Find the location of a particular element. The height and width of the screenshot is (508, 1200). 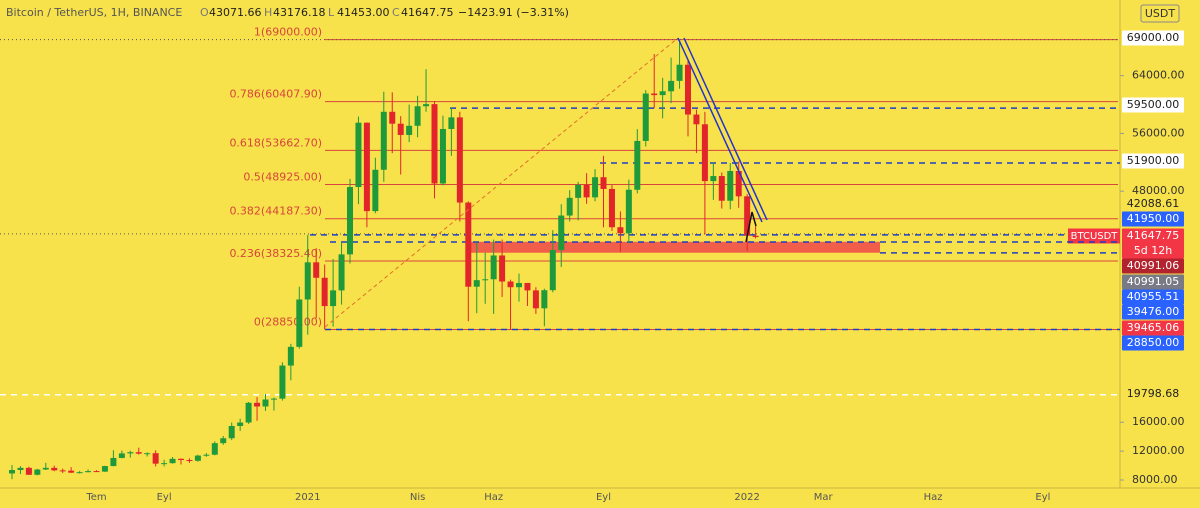

currency-box is located at coordinates (1160, 13).